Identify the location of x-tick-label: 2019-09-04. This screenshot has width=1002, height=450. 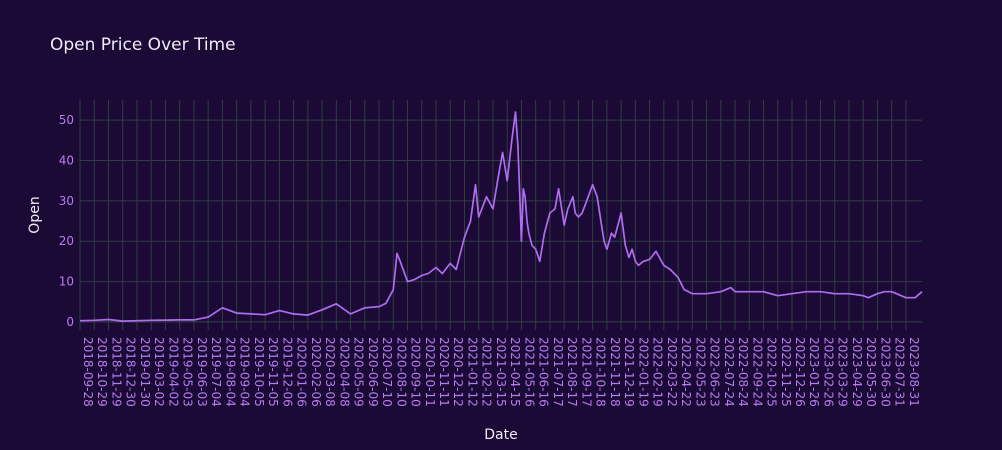
(245, 372).